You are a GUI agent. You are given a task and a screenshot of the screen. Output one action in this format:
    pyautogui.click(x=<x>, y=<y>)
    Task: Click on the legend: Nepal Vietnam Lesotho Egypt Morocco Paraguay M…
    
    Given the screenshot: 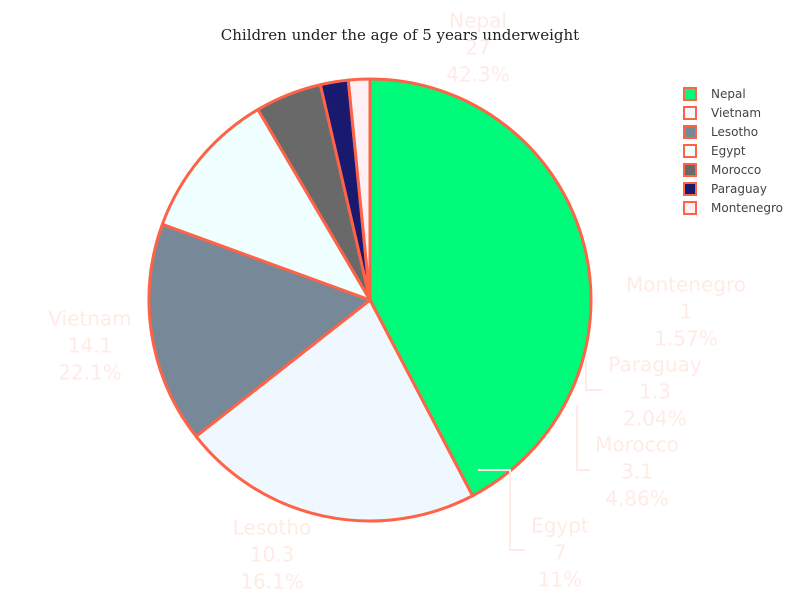 What is the action you would take?
    pyautogui.click(x=733, y=151)
    